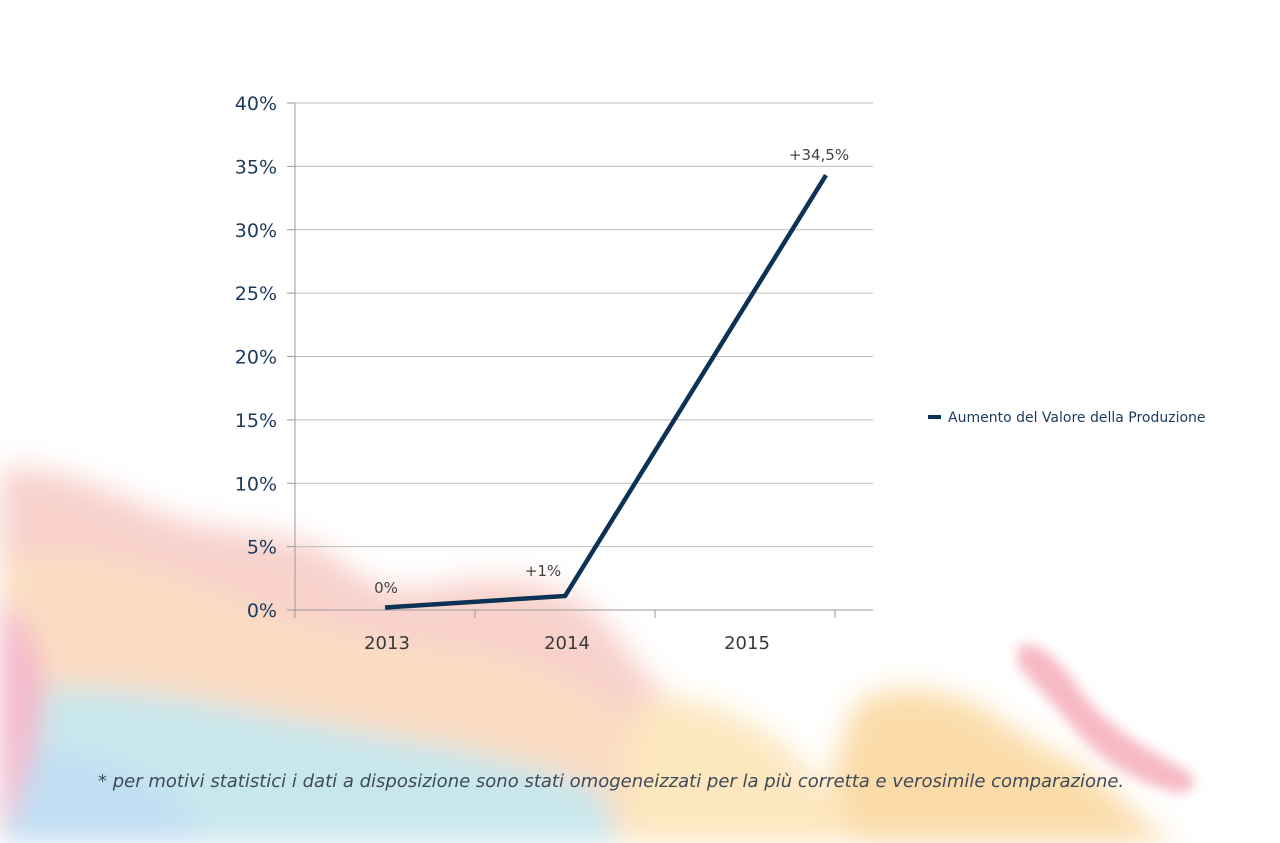 The width and height of the screenshot is (1280, 843). What do you see at coordinates (747, 643) in the screenshot?
I see `x-tick-label: 2015` at bounding box center [747, 643].